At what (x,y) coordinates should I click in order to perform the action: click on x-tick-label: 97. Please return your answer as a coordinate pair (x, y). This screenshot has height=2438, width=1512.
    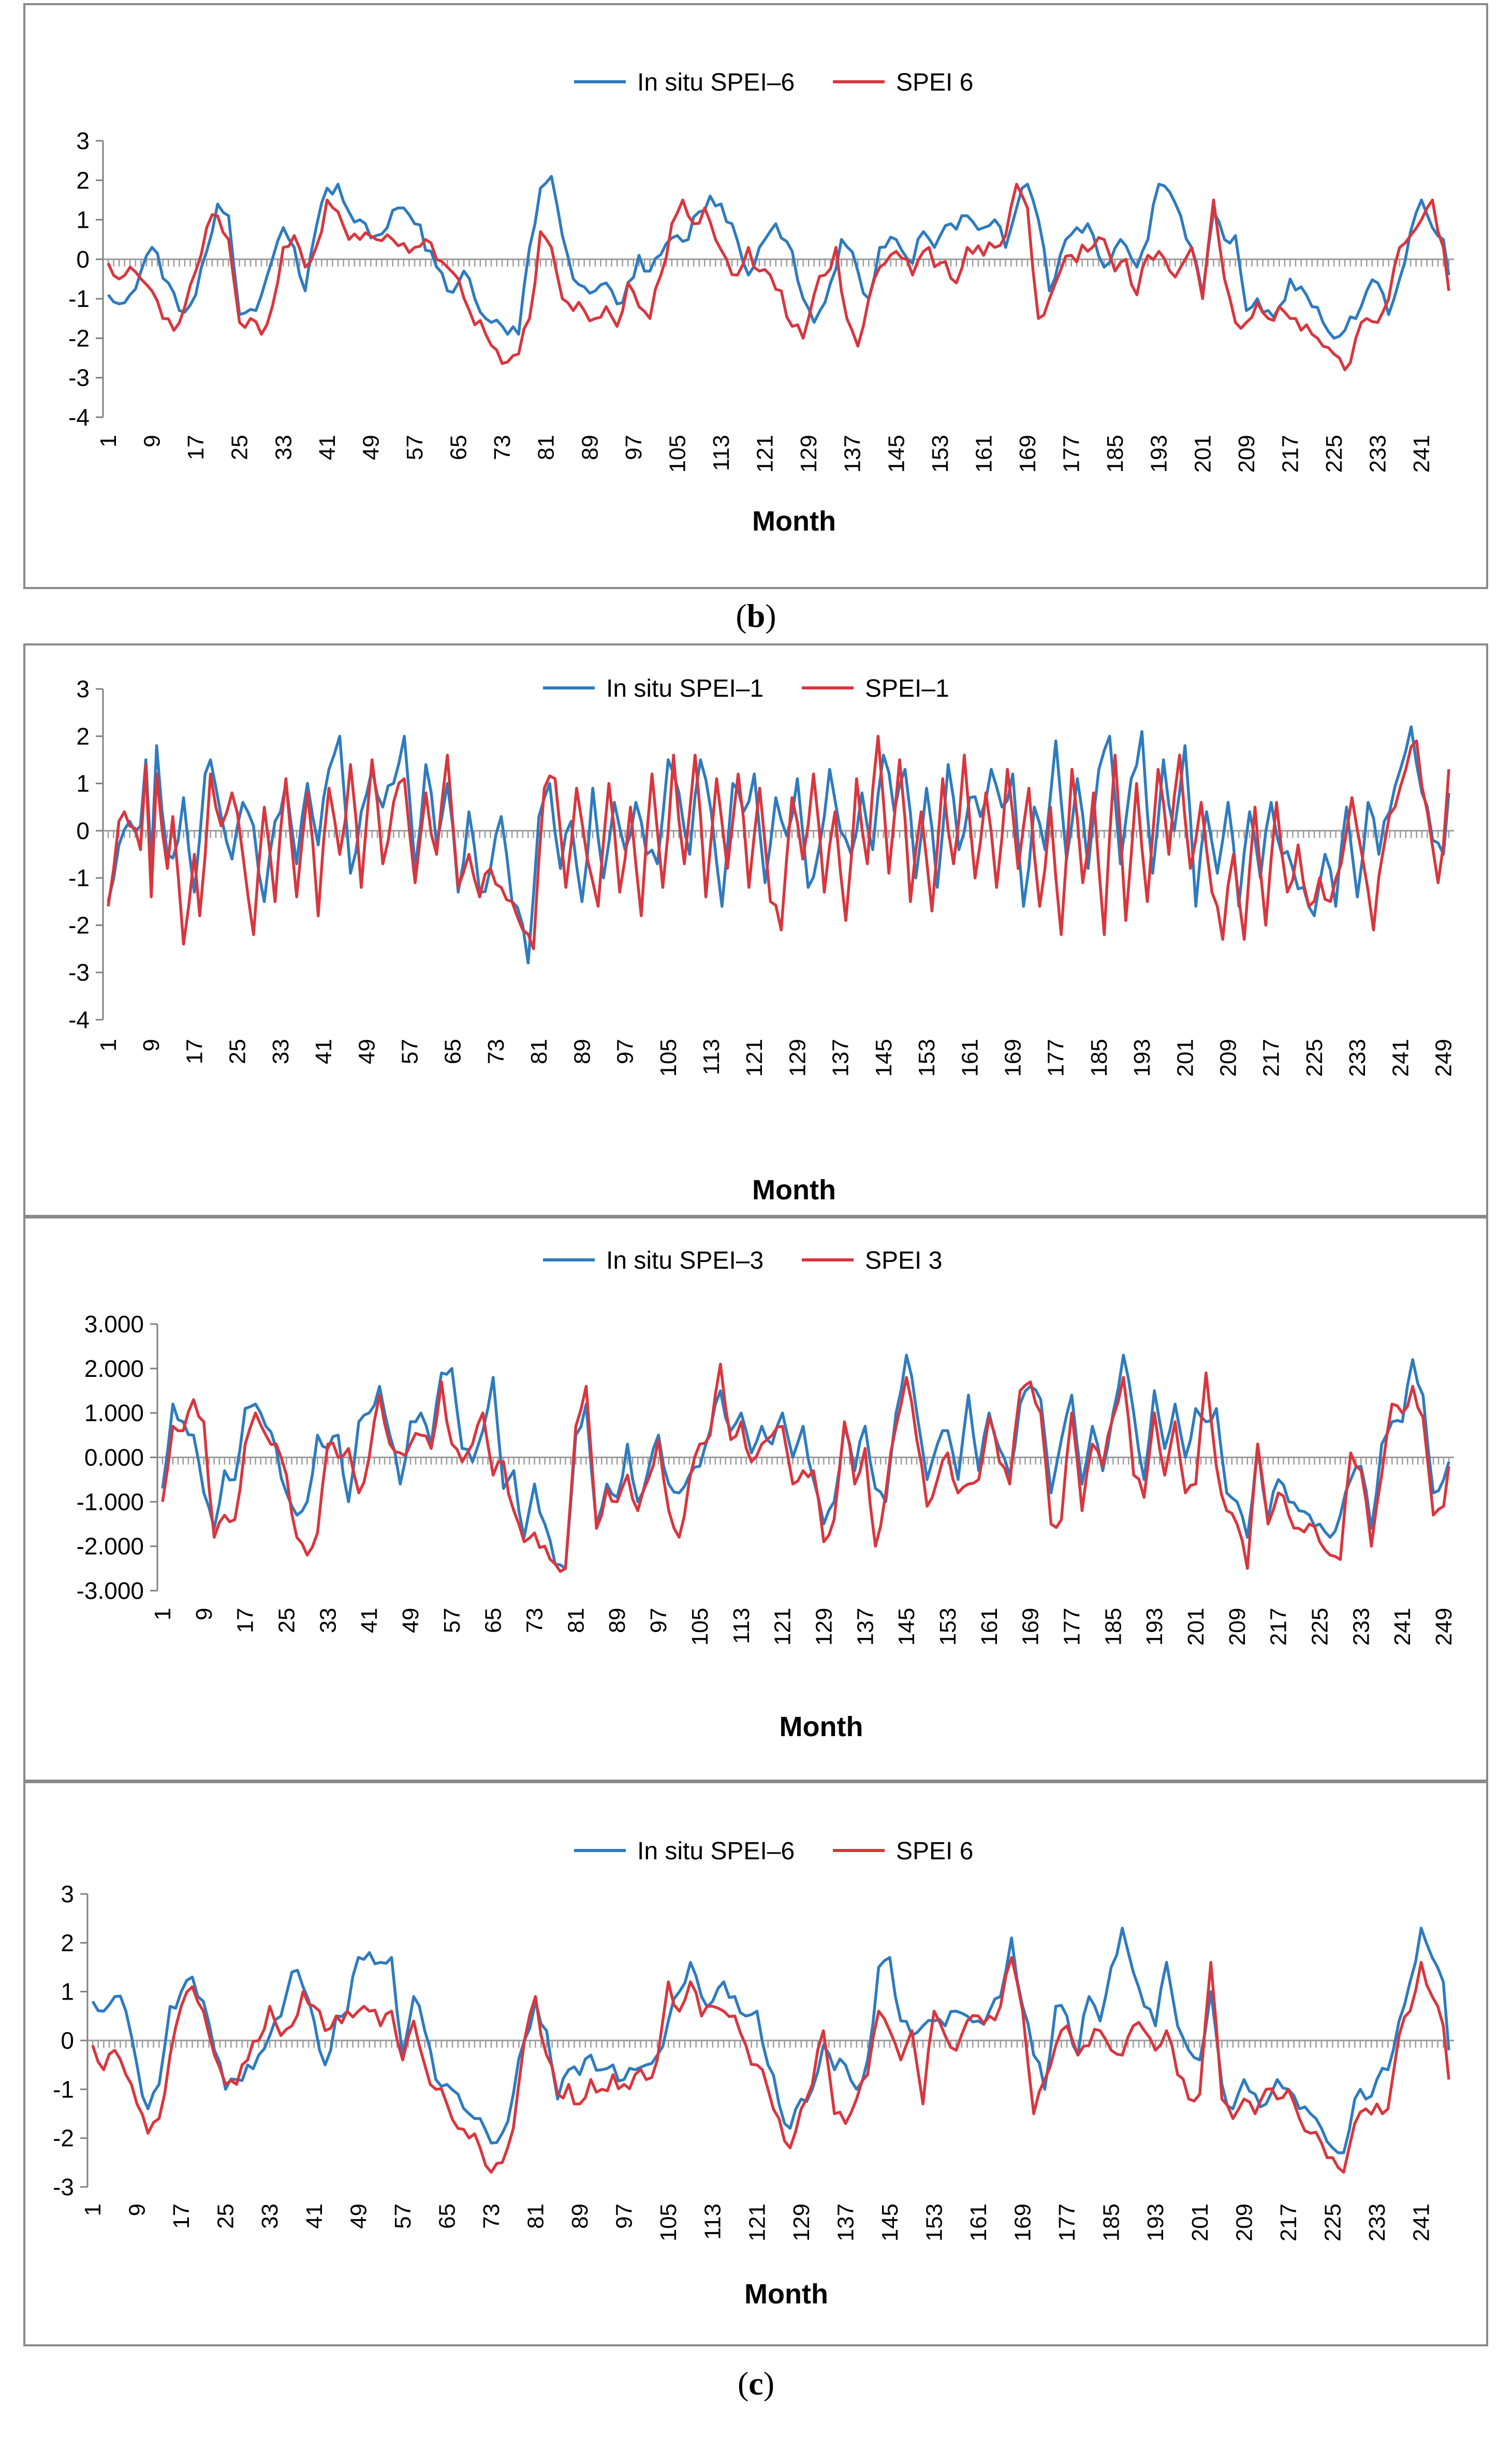
    Looking at the image, I should click on (658, 1620).